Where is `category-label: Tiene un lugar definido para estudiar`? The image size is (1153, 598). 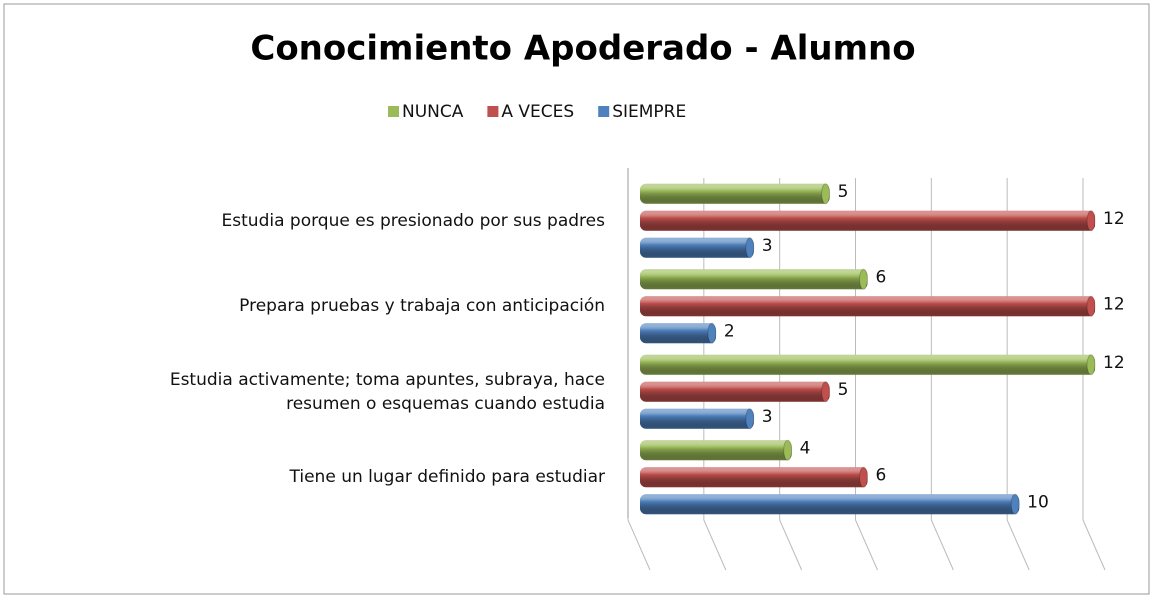 category-label: Tiene un lugar definido para estudiar is located at coordinates (447, 477).